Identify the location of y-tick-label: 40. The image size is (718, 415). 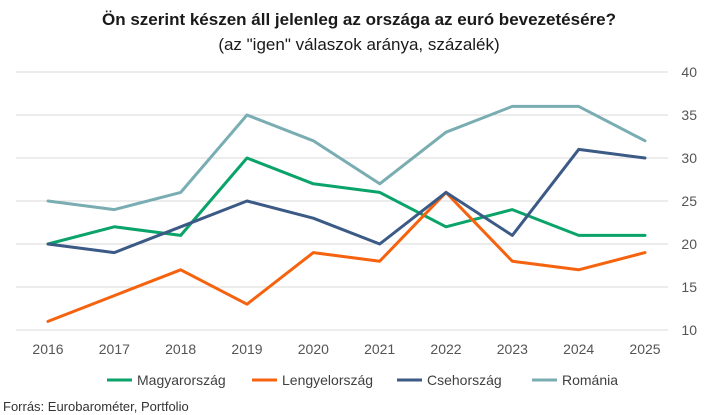
(689, 72).